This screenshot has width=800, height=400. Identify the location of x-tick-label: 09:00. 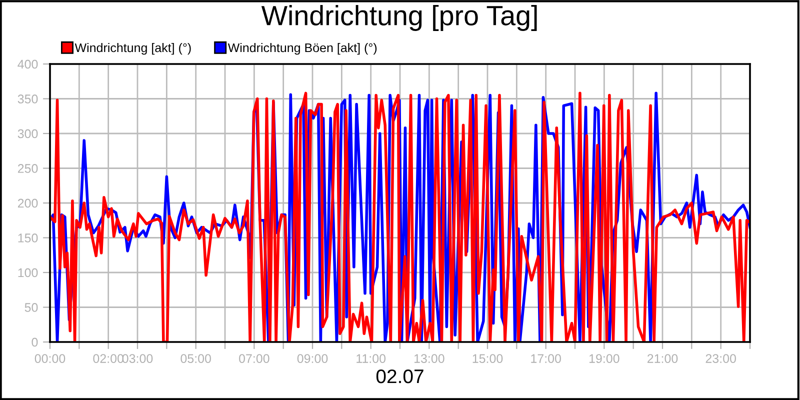
(312, 358).